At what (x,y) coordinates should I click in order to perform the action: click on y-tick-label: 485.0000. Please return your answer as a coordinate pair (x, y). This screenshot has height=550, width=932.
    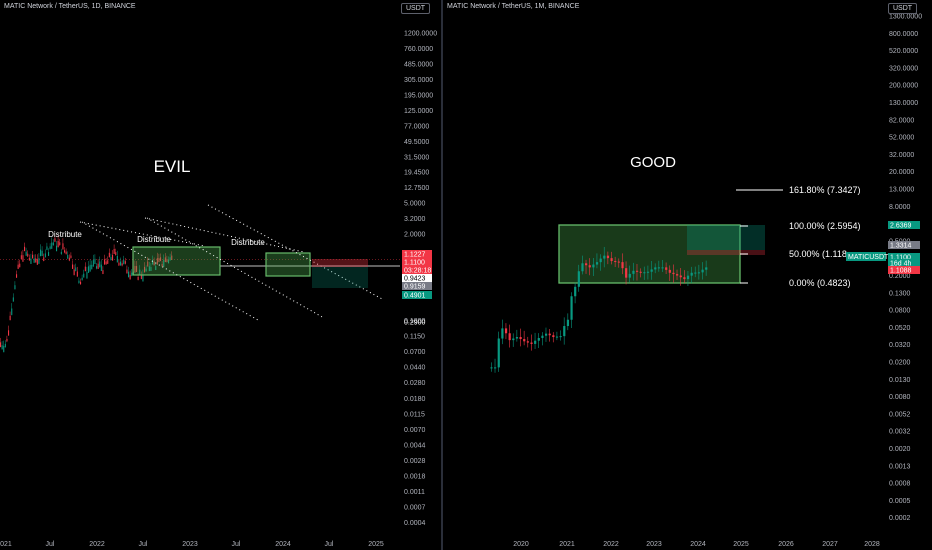
    Looking at the image, I should click on (418, 64).